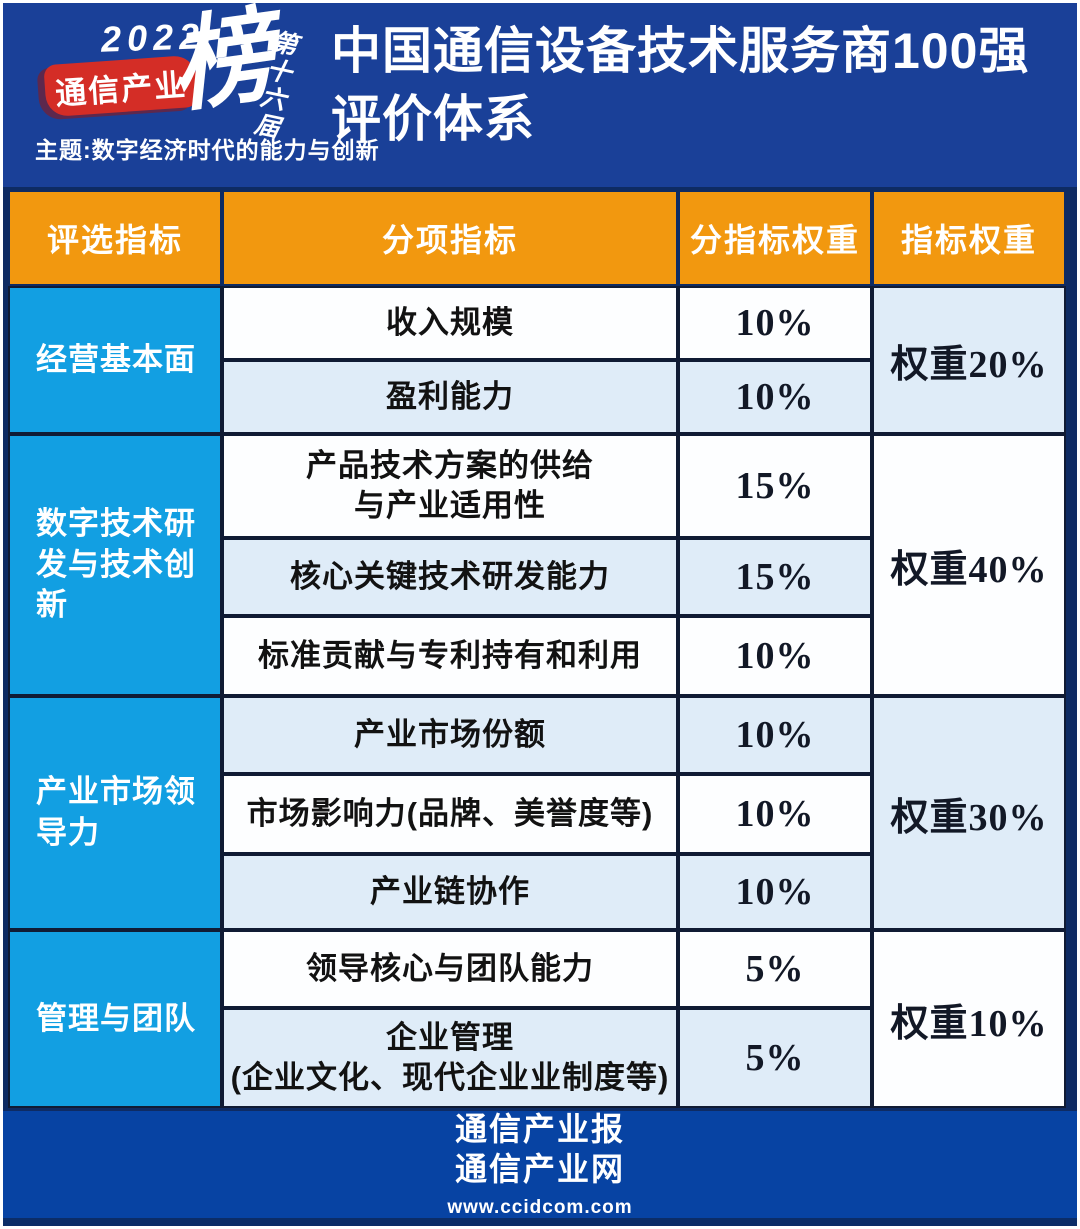 This screenshot has height=1229, width=1080. What do you see at coordinates (450, 397) in the screenshot?
I see `criterion-cell: 盈利能力` at bounding box center [450, 397].